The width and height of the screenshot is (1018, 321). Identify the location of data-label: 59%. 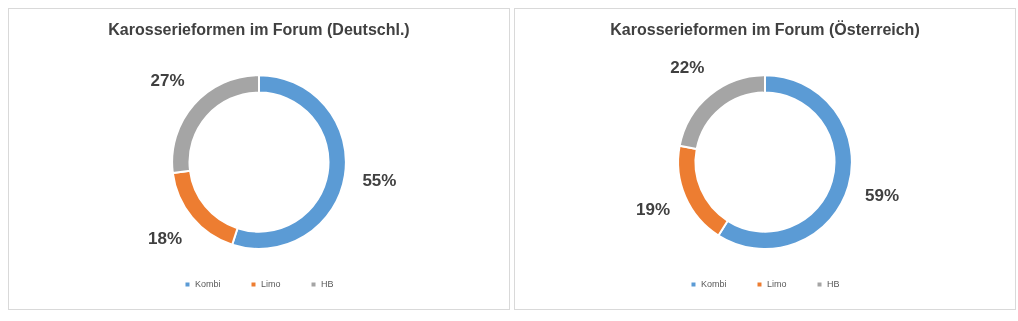
(882, 195).